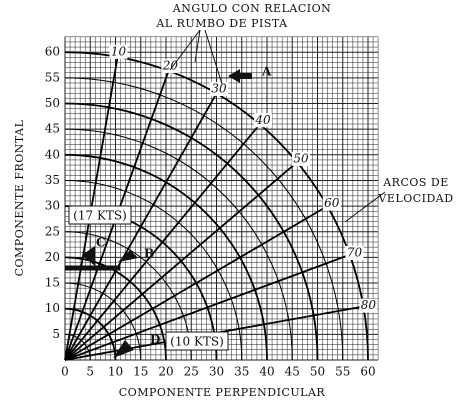  I want to click on annotation-17kts: (17 KTS), so click(100, 216).